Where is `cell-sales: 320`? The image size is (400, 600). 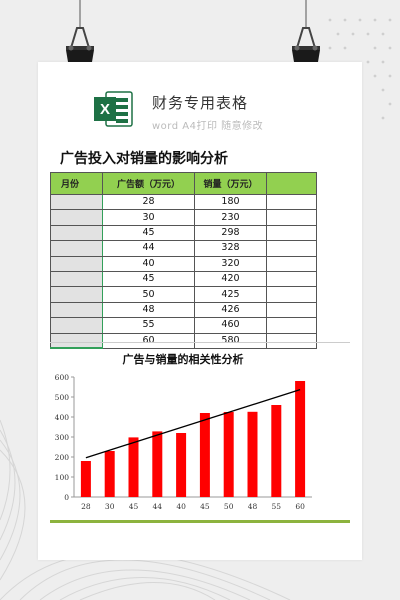 cell-sales: 320 is located at coordinates (230, 263).